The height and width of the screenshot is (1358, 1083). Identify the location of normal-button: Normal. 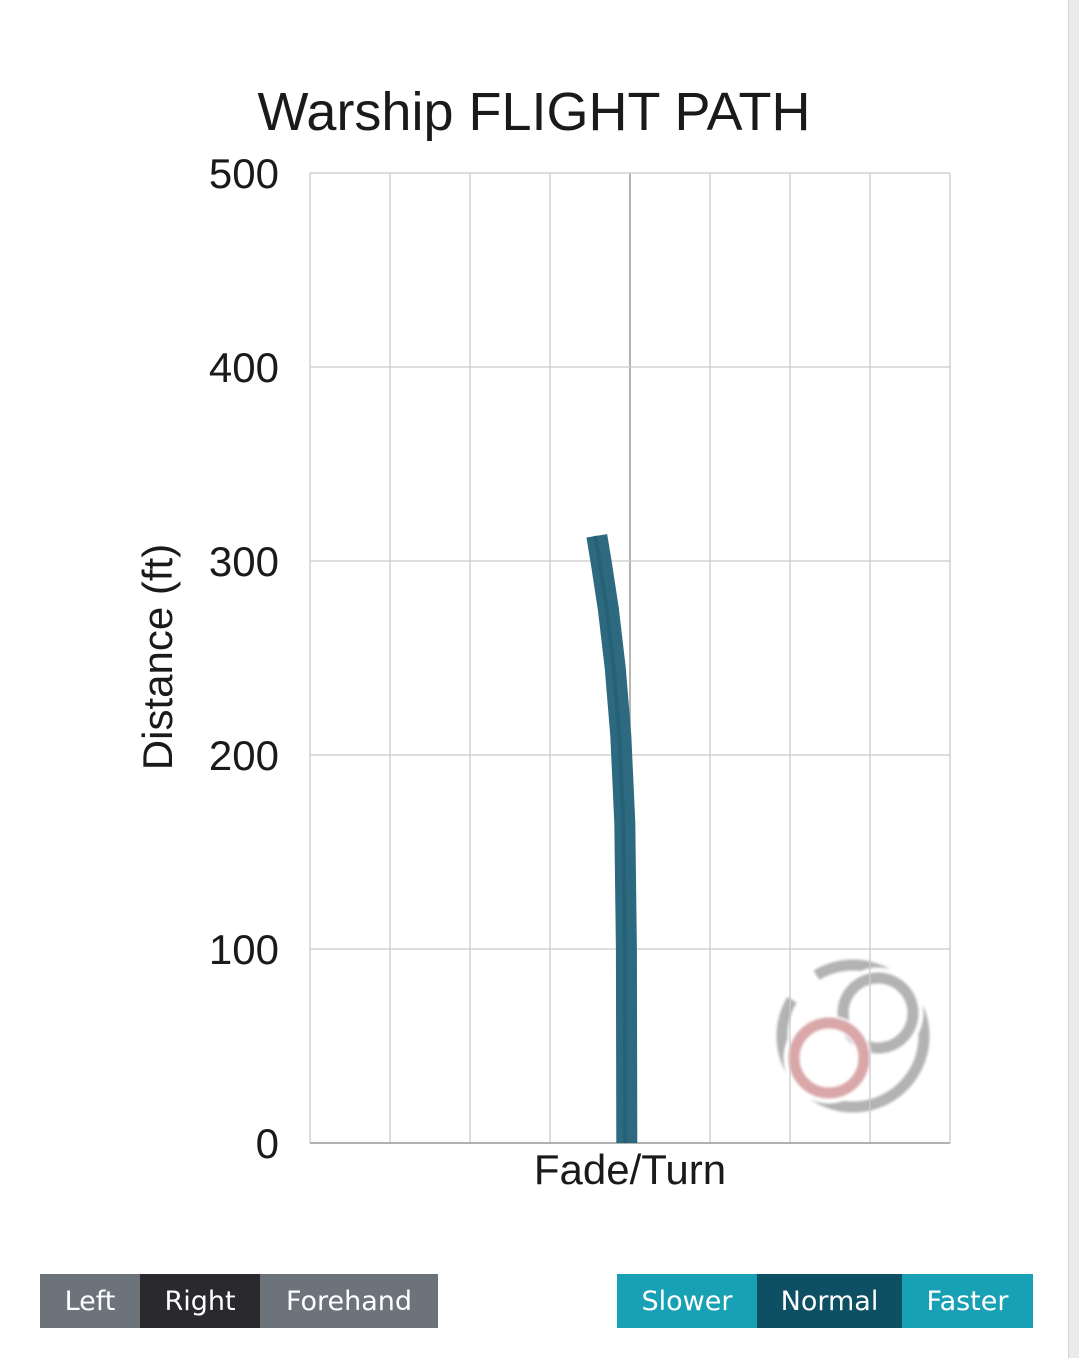
(829, 1301).